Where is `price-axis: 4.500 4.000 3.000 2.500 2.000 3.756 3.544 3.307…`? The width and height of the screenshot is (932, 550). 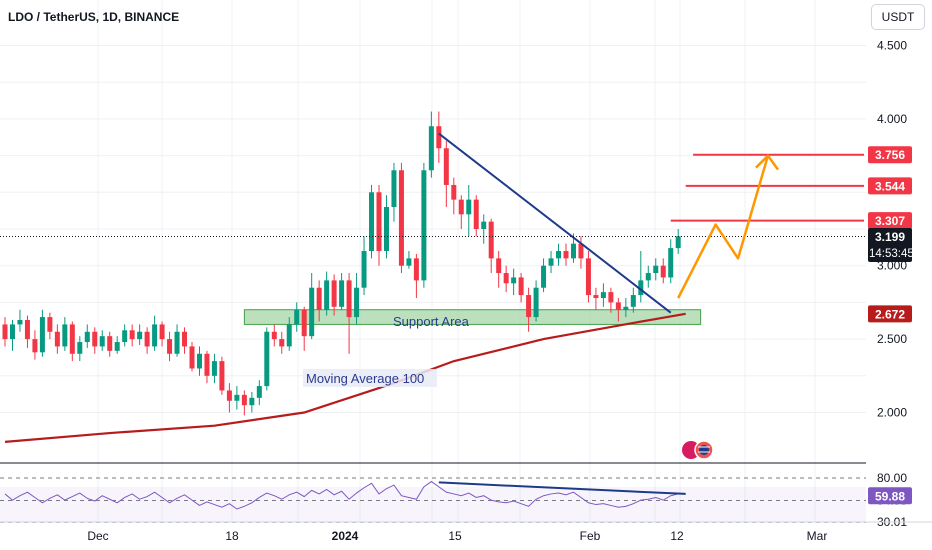 price-axis: 4.500 4.000 3.000 2.500 2.000 3.756 3.544 3.307… is located at coordinates (899, 275).